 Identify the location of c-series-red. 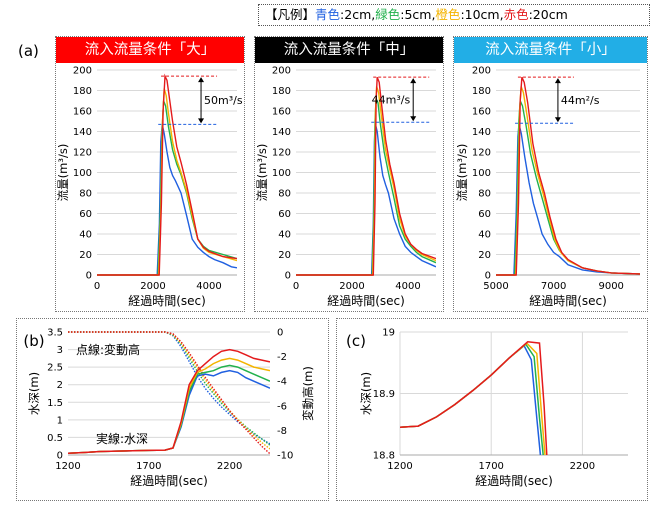
(474, 398).